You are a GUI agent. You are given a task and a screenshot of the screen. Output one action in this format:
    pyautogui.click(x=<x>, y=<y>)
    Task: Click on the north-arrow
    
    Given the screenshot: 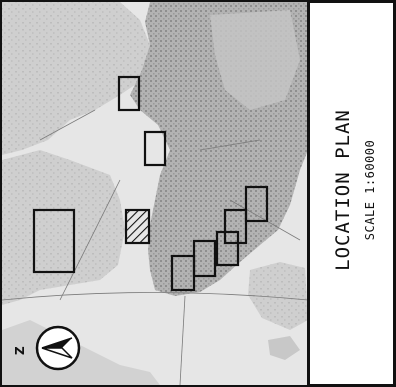 What is the action you would take?
    pyautogui.click(x=58, y=348)
    